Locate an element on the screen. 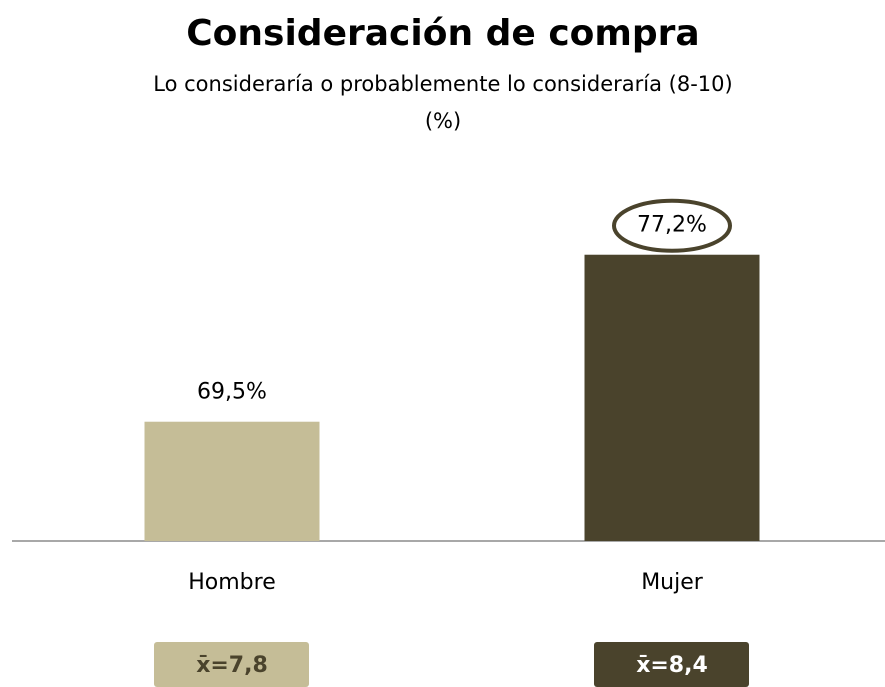  value-label: 69,5% is located at coordinates (232, 392).